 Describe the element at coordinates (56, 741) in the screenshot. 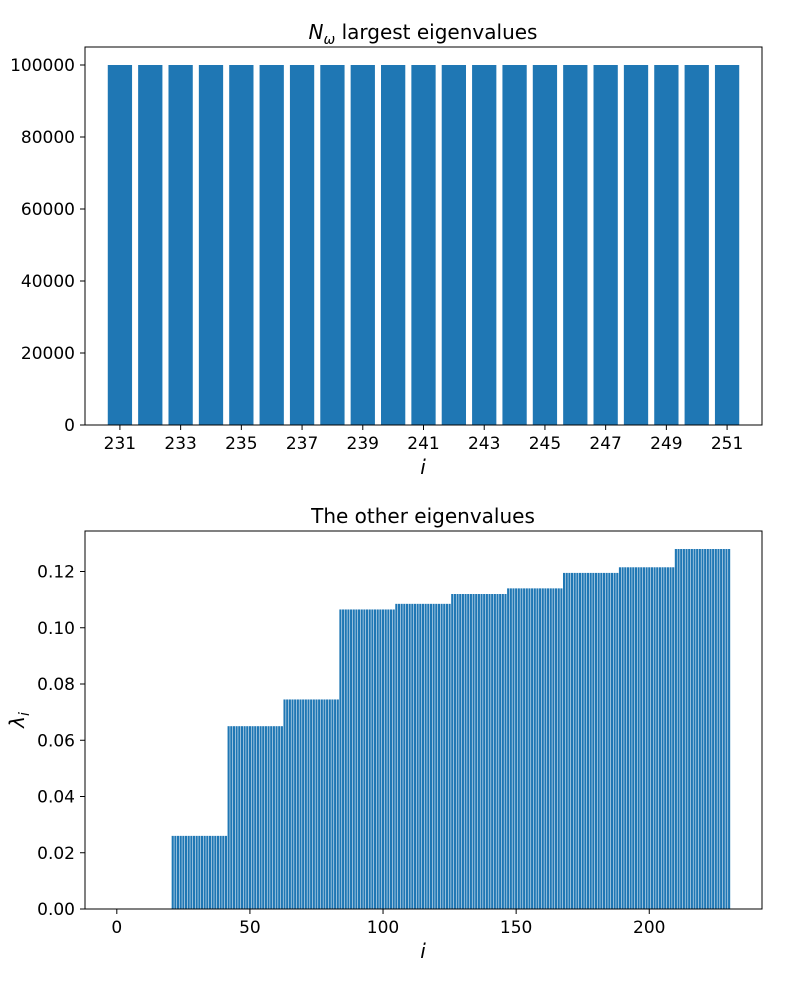

I see `chart2-y-tick-label: 0.06` at that location.